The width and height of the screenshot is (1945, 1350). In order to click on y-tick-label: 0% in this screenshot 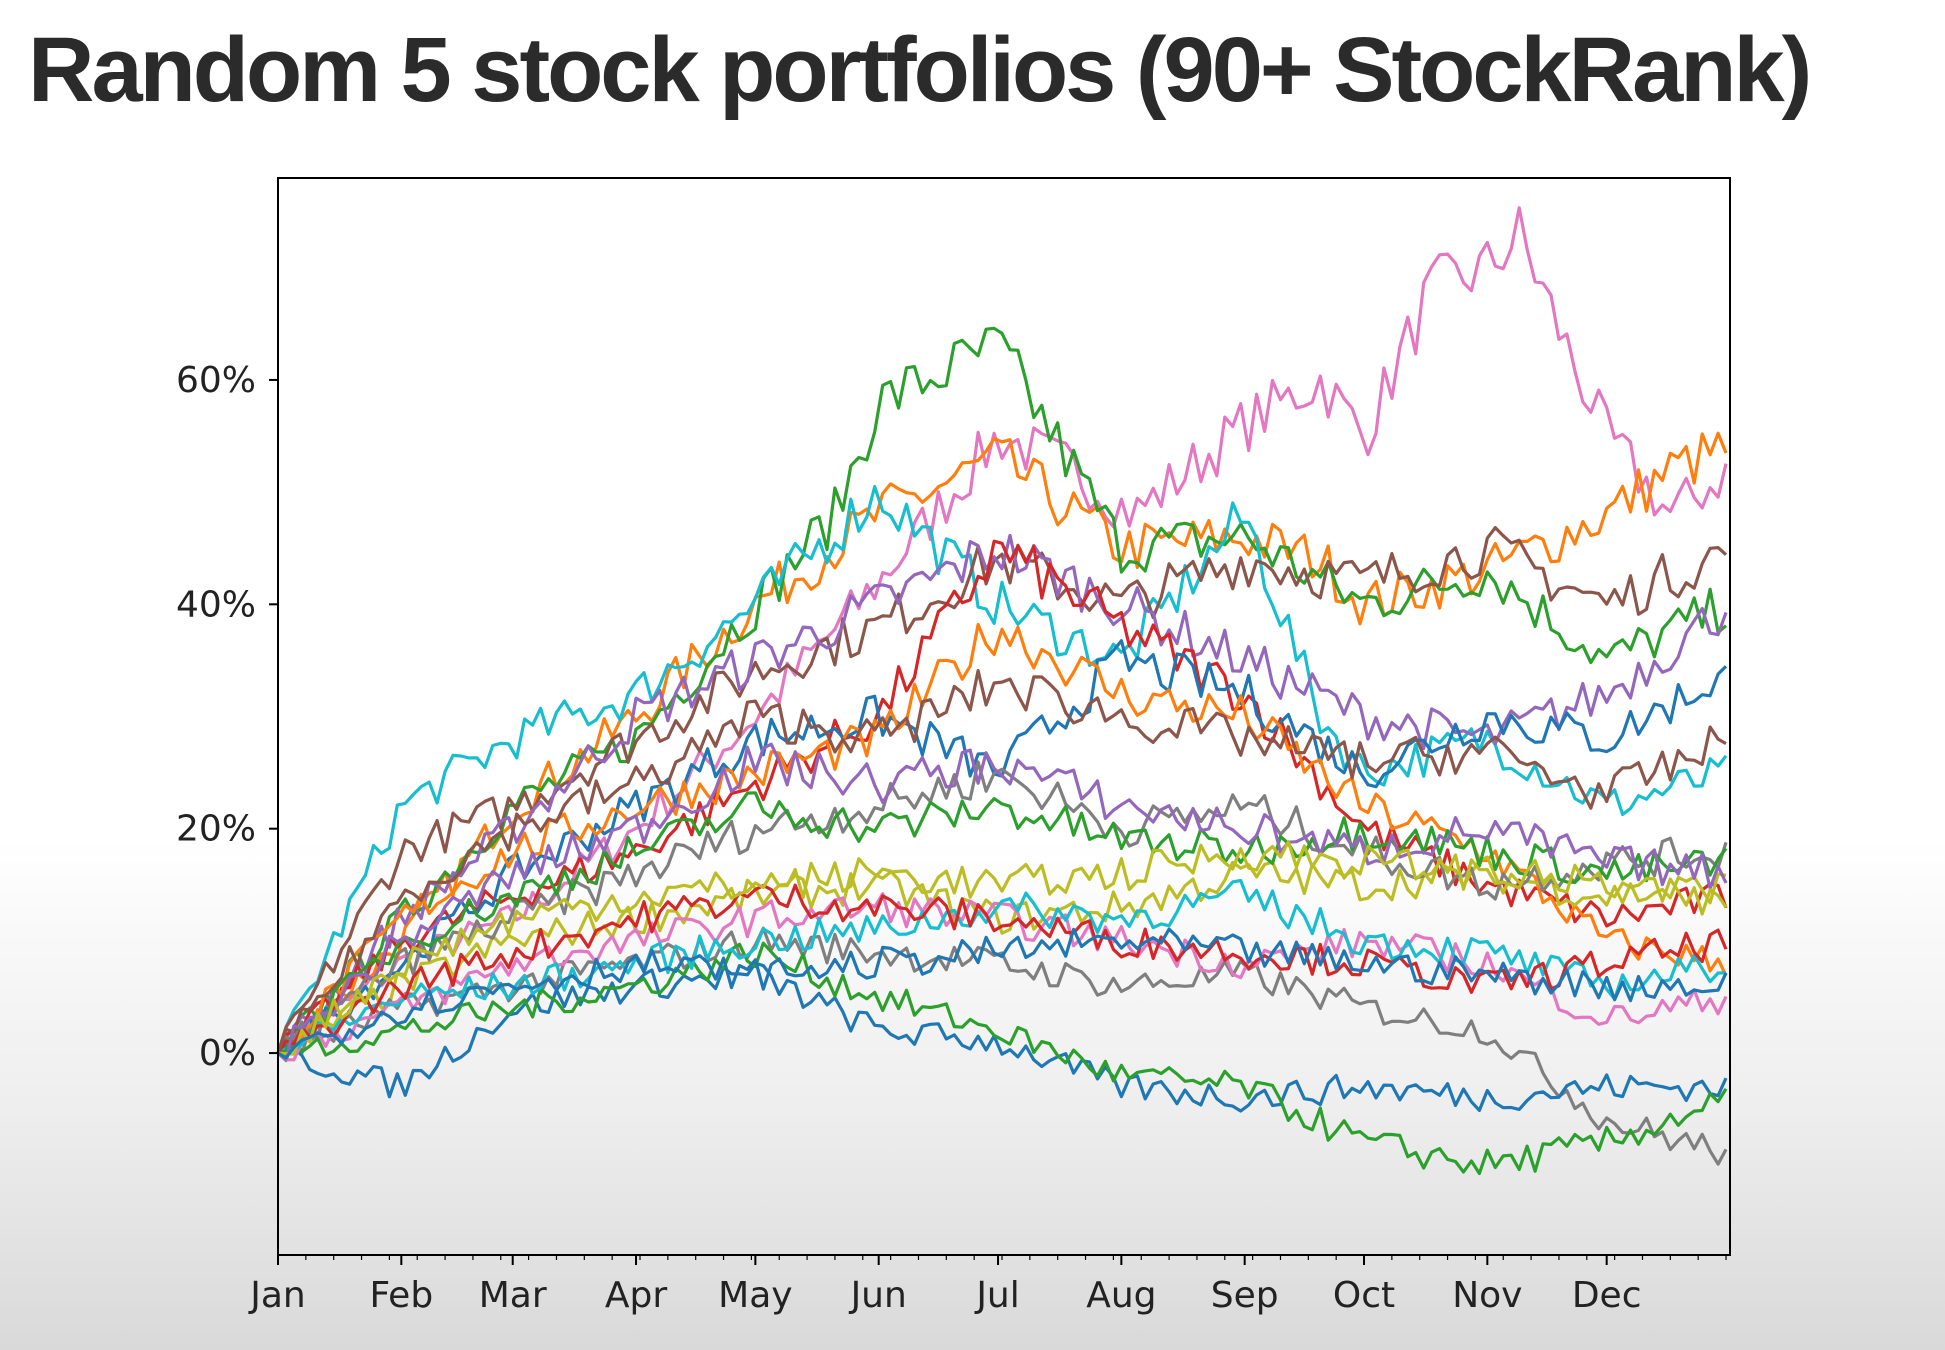, I will do `click(227, 1053)`.